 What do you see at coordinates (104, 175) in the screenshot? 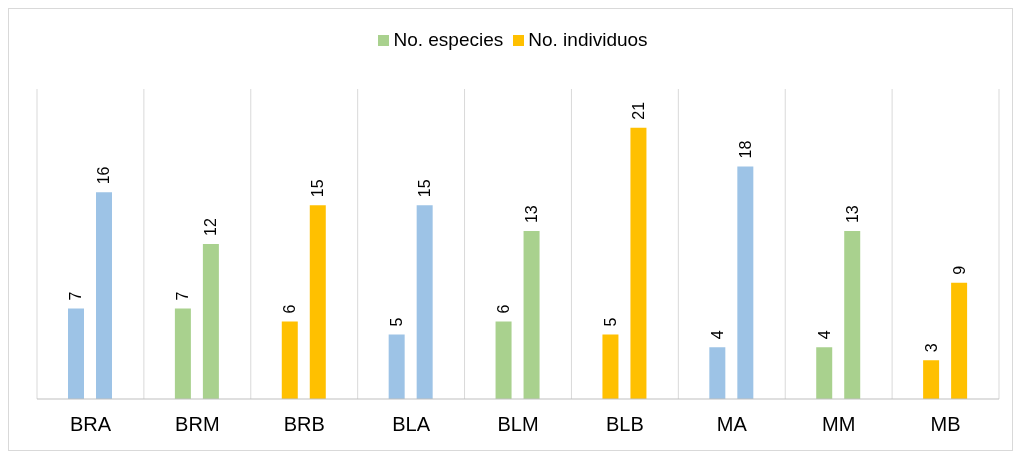
I see `data-label: 16` at bounding box center [104, 175].